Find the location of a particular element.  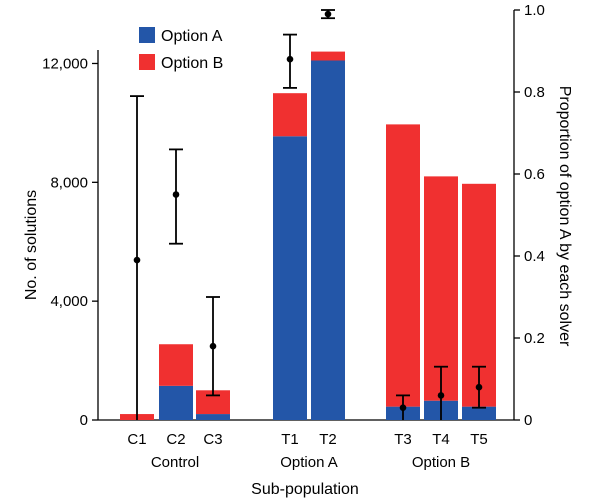

x-tick-label: C1 is located at coordinates (136, 439).